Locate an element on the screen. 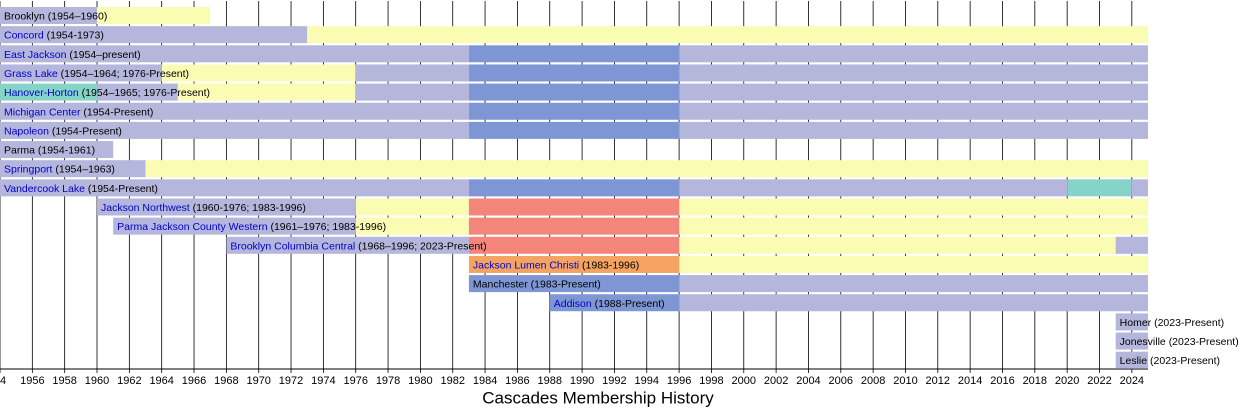 The image size is (1250, 415). membership-years: (2023-Present) is located at coordinates (1204, 342).